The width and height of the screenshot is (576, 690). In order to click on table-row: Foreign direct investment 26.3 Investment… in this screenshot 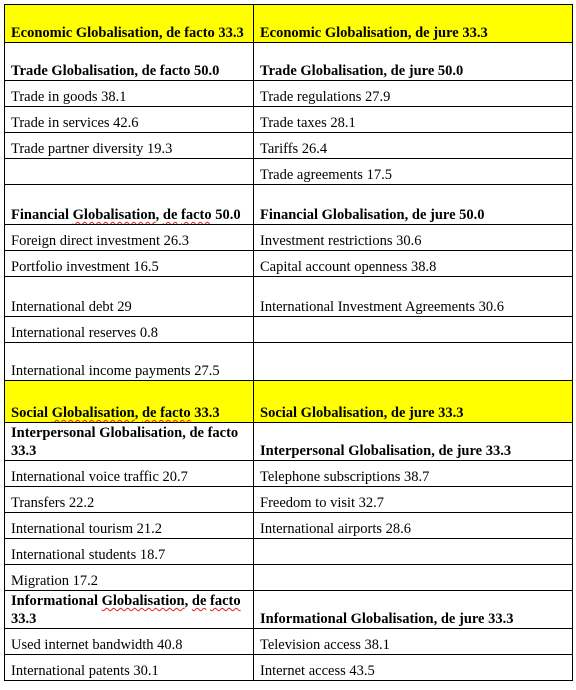, I will do `click(288, 237)`.